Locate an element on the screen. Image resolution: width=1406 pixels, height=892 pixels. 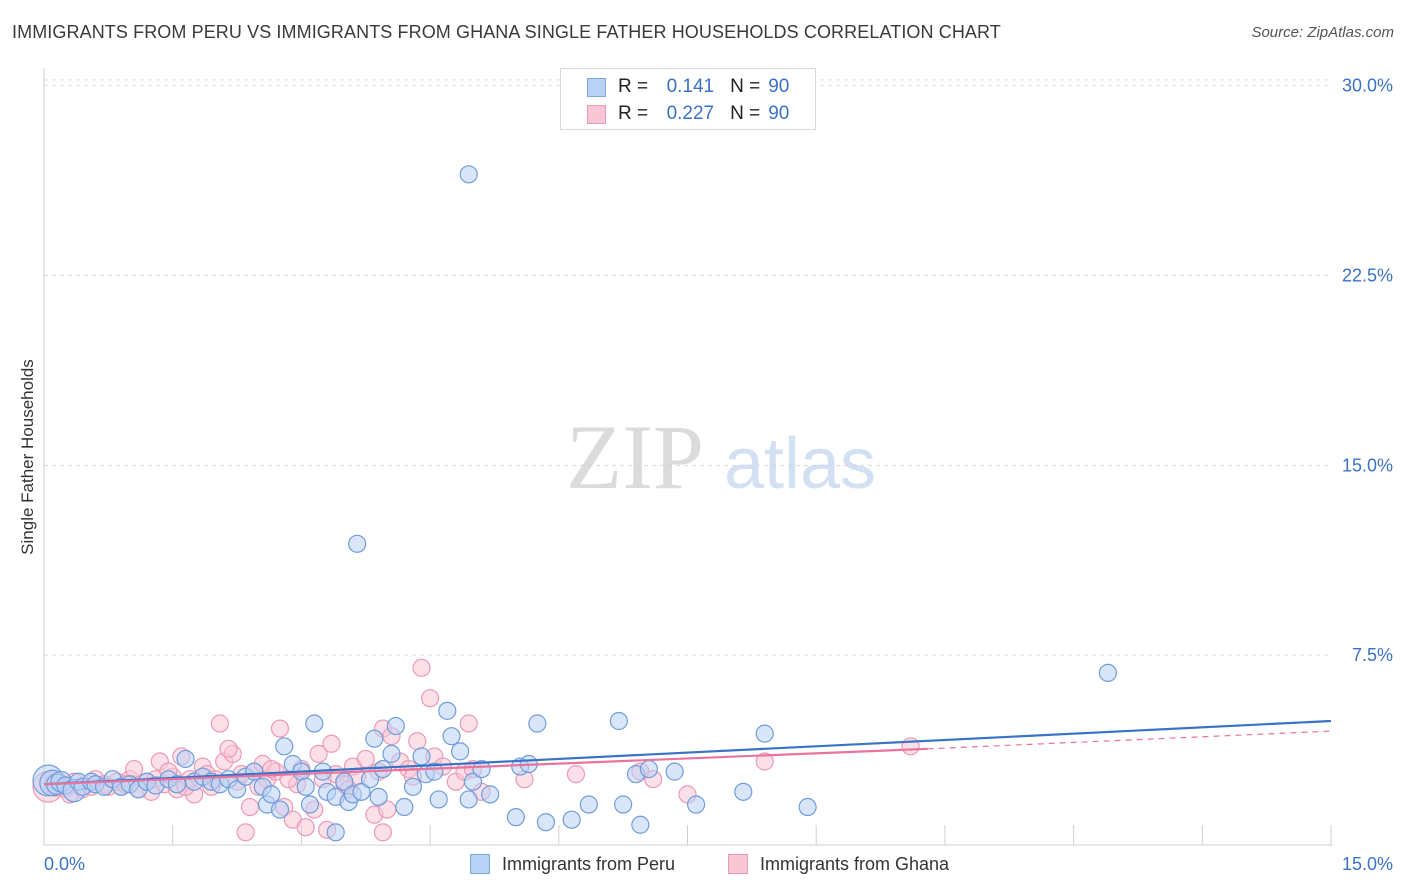
watermark-zip: ZIP is located at coordinates (635, 457).